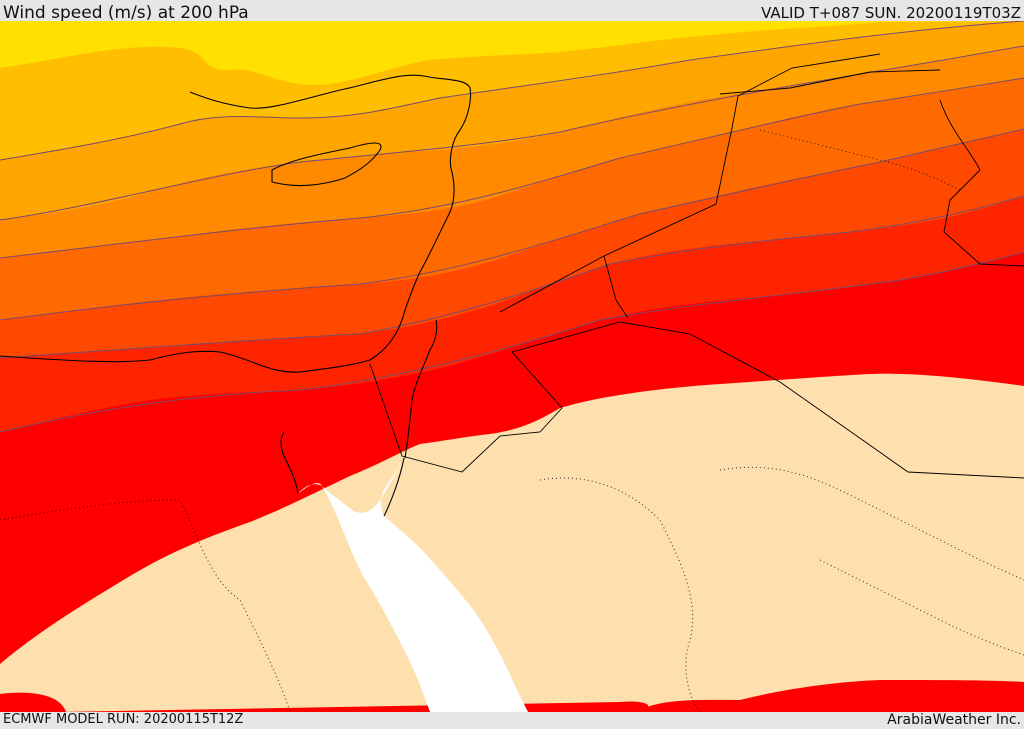  I want to click on jet-blob-bottom-right, so click(830, 696).